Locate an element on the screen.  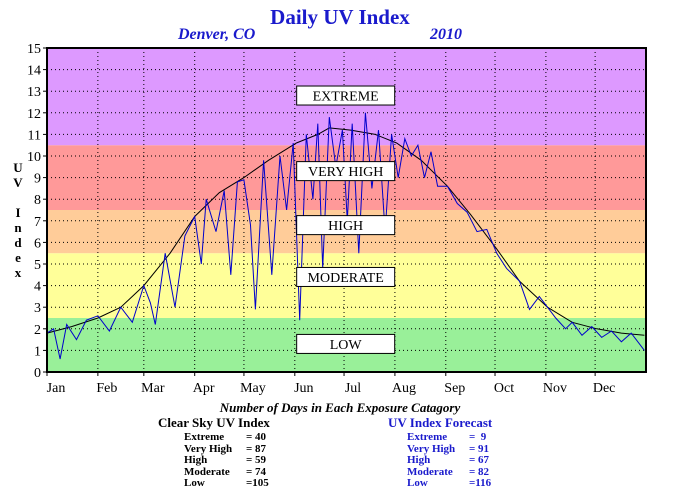
y-tick-label: 4 is located at coordinates (37, 287).